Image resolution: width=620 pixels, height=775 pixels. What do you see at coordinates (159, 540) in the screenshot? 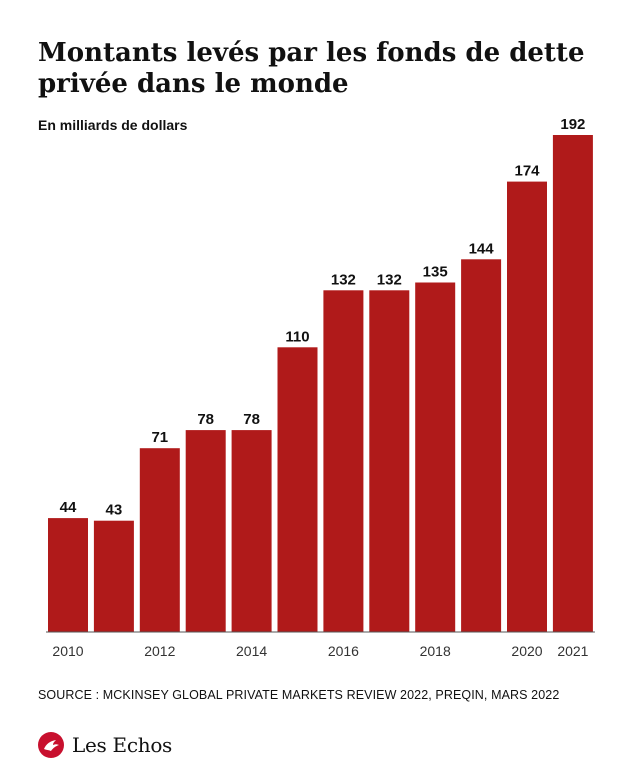
I see `bar-2012` at bounding box center [159, 540].